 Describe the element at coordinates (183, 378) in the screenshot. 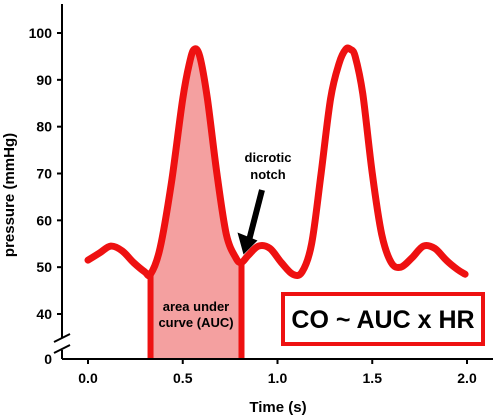

I see `x-tick-label: 0.5` at that location.